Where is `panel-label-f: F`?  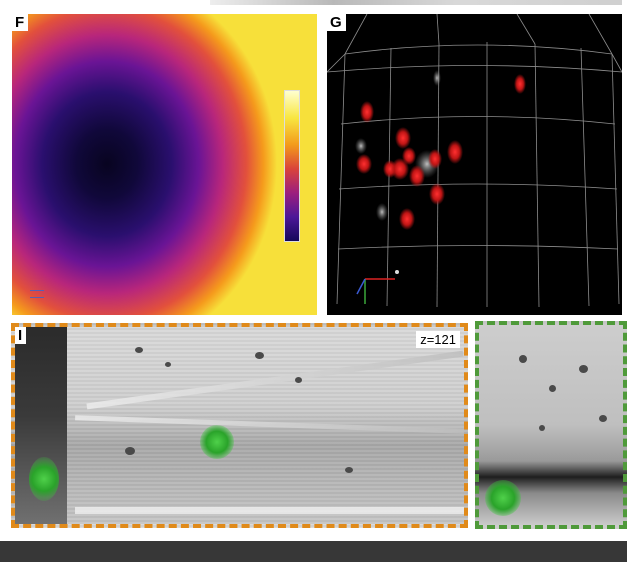 panel-label-f: F is located at coordinates (20, 22).